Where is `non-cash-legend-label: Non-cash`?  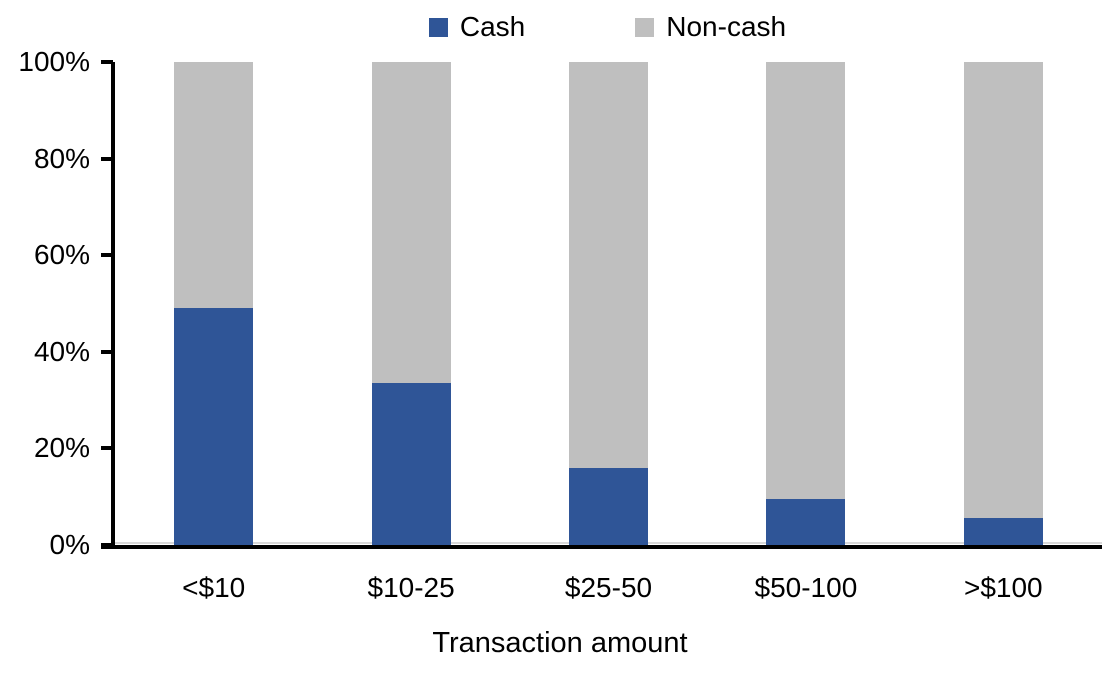
non-cash-legend-label: Non-cash is located at coordinates (726, 26).